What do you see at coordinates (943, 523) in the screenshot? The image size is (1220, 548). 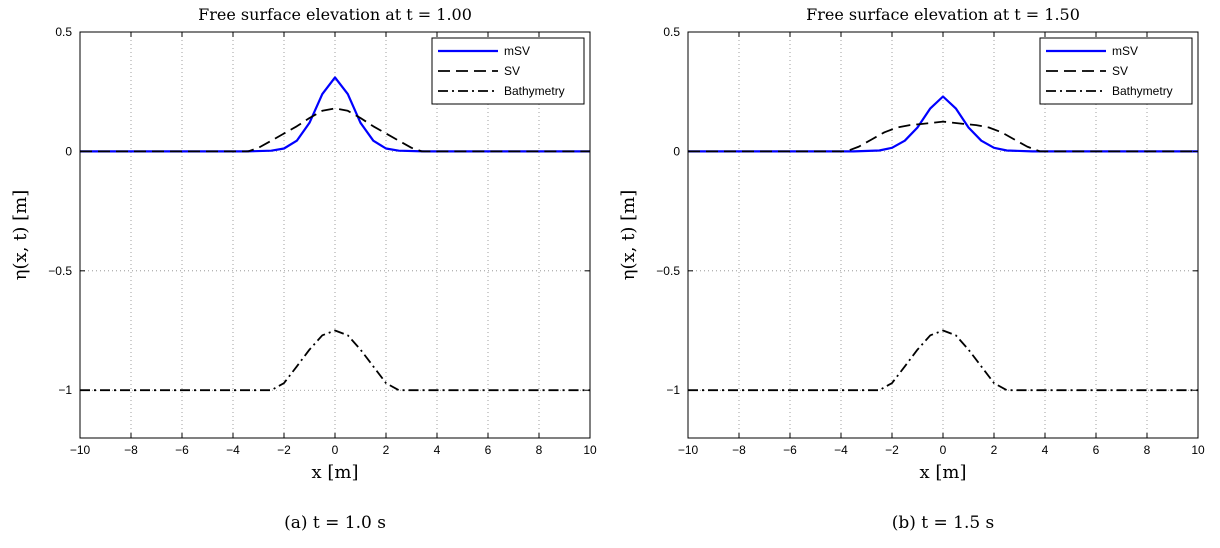 I see `figure-caption: (b) t = 1.5 s` at bounding box center [943, 523].